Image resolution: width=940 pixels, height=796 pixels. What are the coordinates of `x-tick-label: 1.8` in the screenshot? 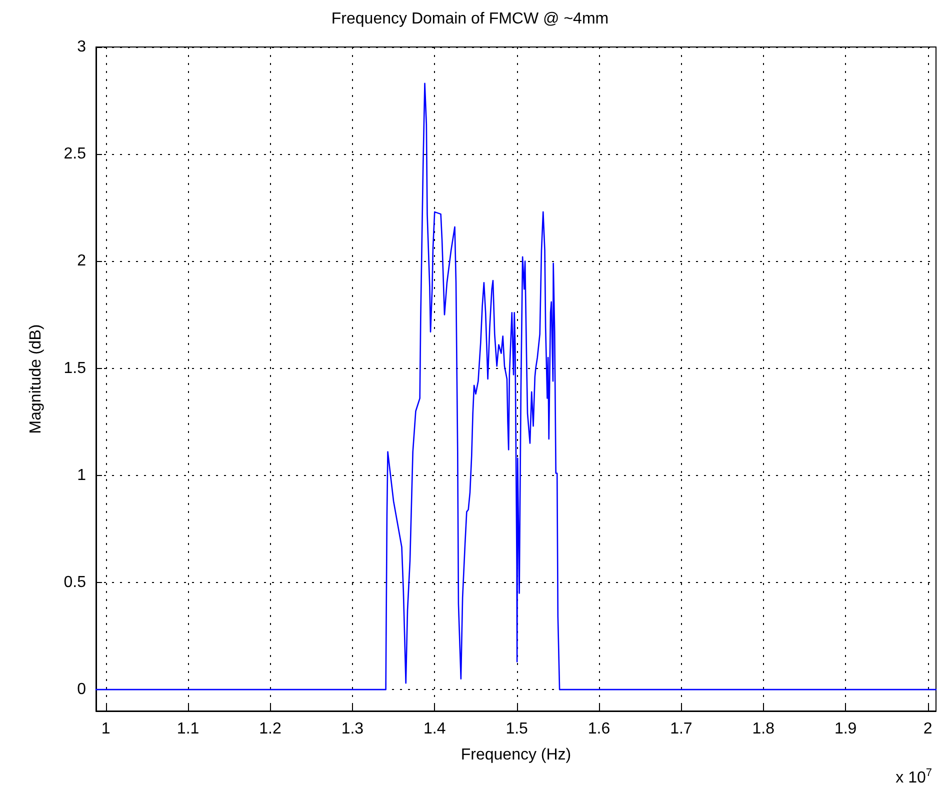 It's located at (763, 729).